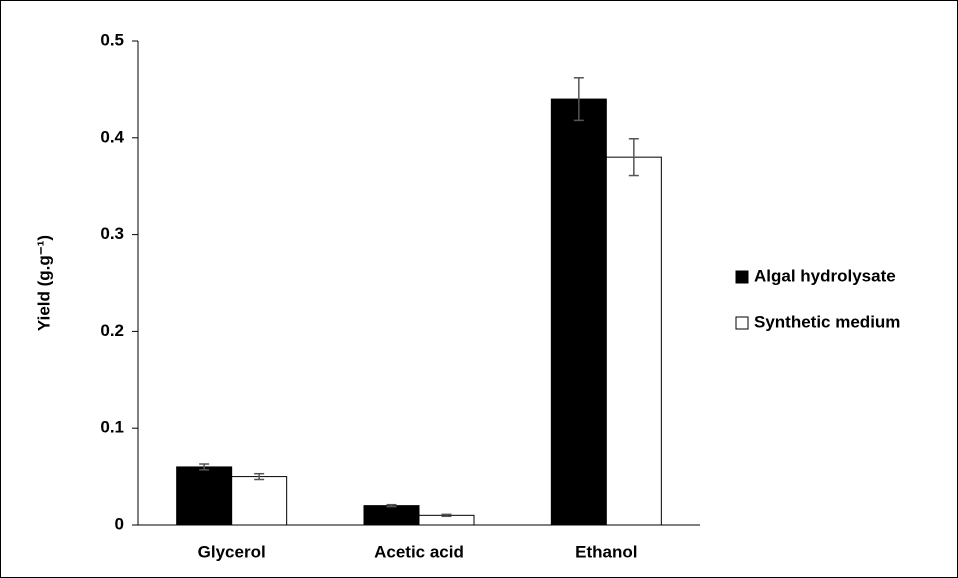 The width and height of the screenshot is (958, 578). I want to click on y-tick-label: 0, so click(119, 523).